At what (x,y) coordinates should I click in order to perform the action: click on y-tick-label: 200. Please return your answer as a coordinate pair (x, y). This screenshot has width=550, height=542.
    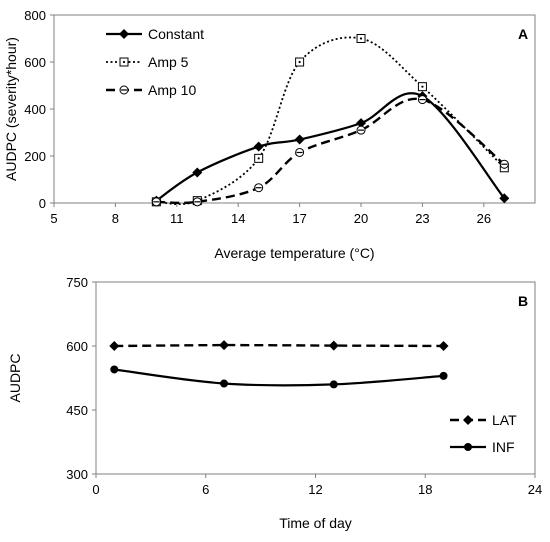
    Looking at the image, I should click on (35, 156).